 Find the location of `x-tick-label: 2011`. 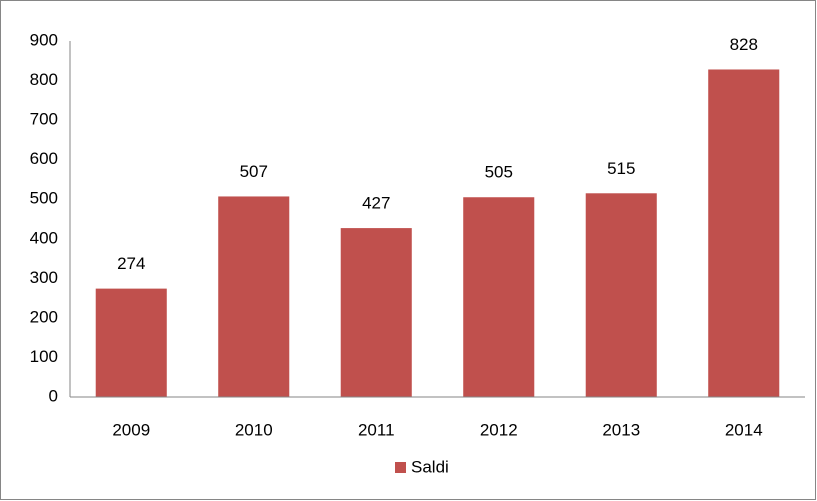

x-tick-label: 2011 is located at coordinates (376, 429).